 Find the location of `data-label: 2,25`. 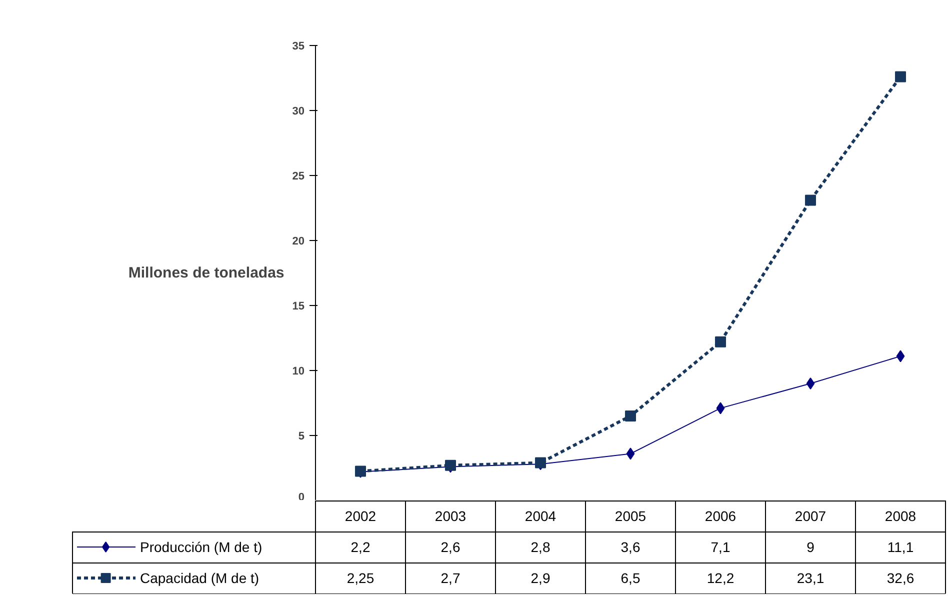

data-label: 2,25 is located at coordinates (360, 578).